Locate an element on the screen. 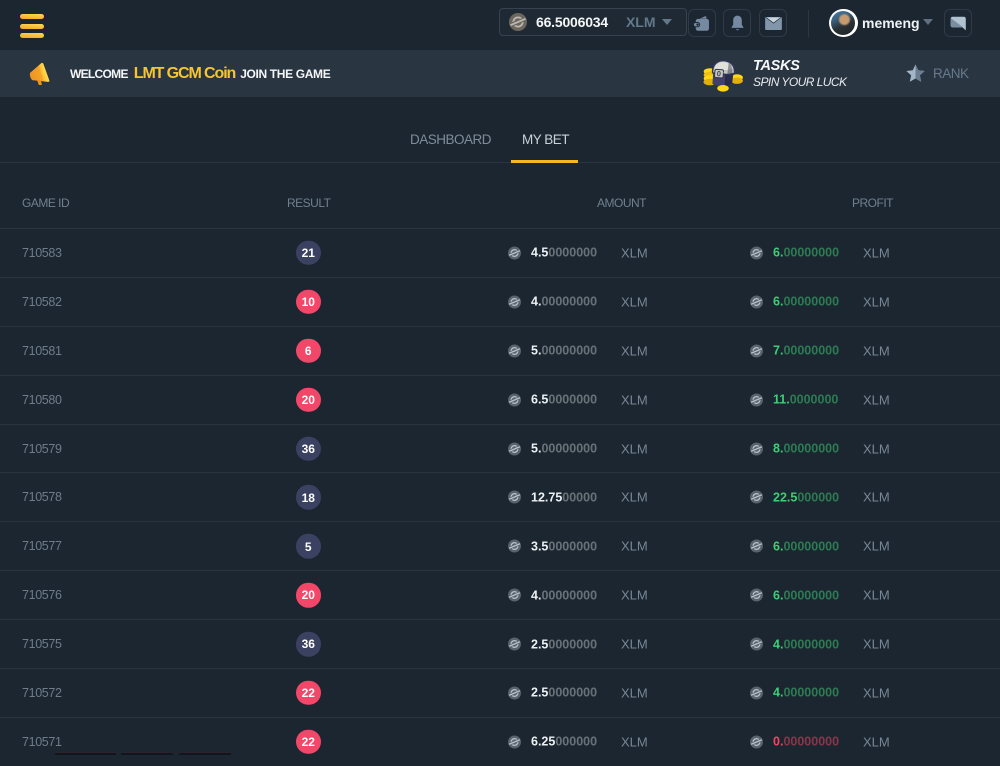 The height and width of the screenshot is (766, 1000). svg-text: 0 is located at coordinates (719, 73).